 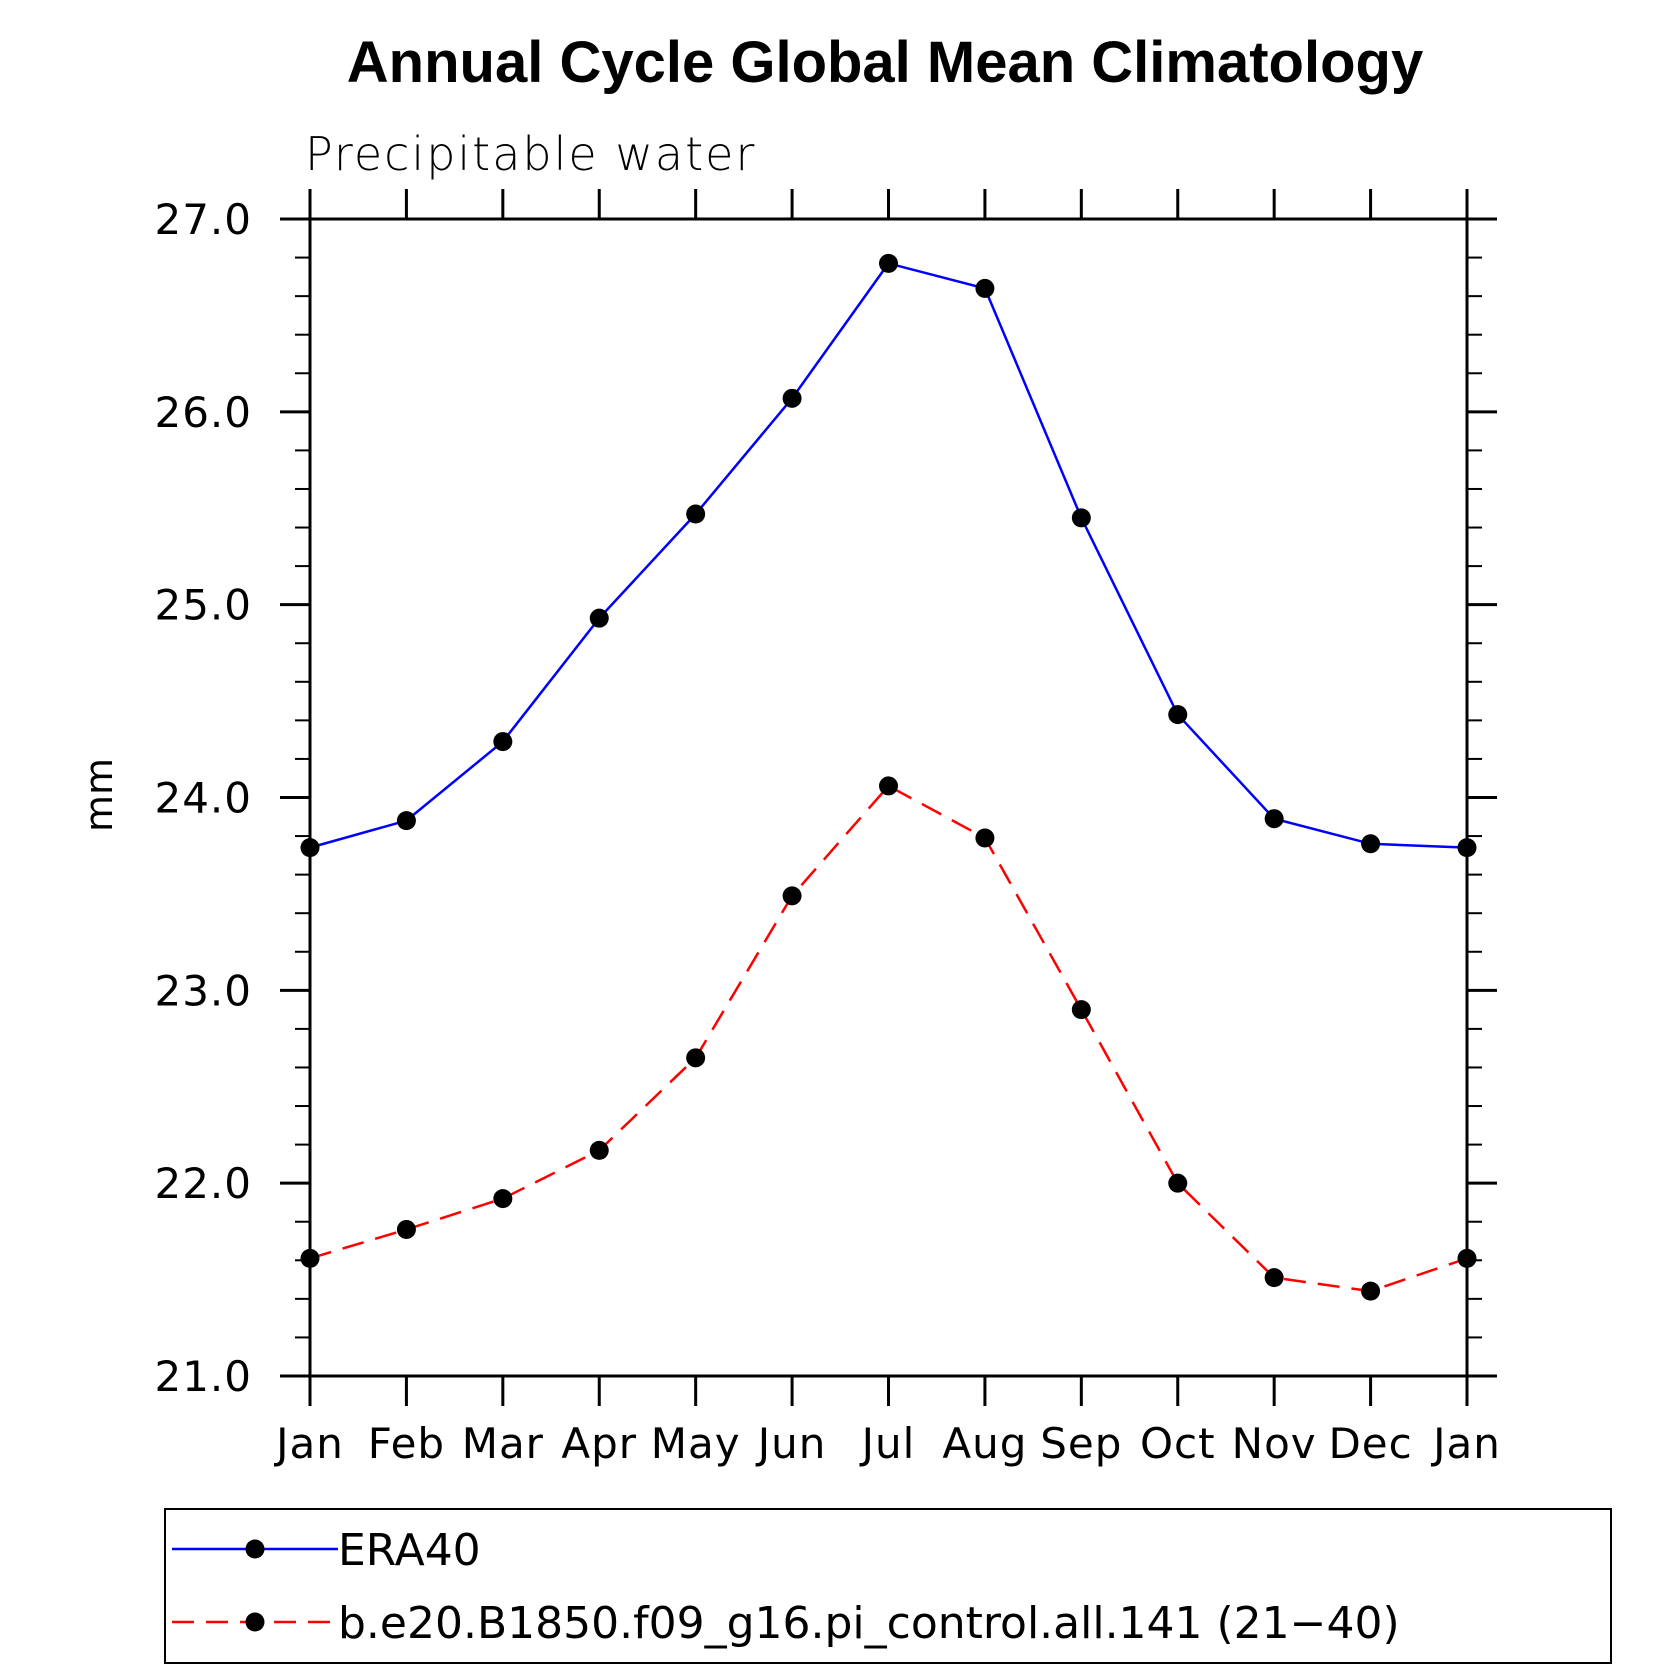 I want to click on y-tick-label: 21.0, so click(x=203, y=1376).